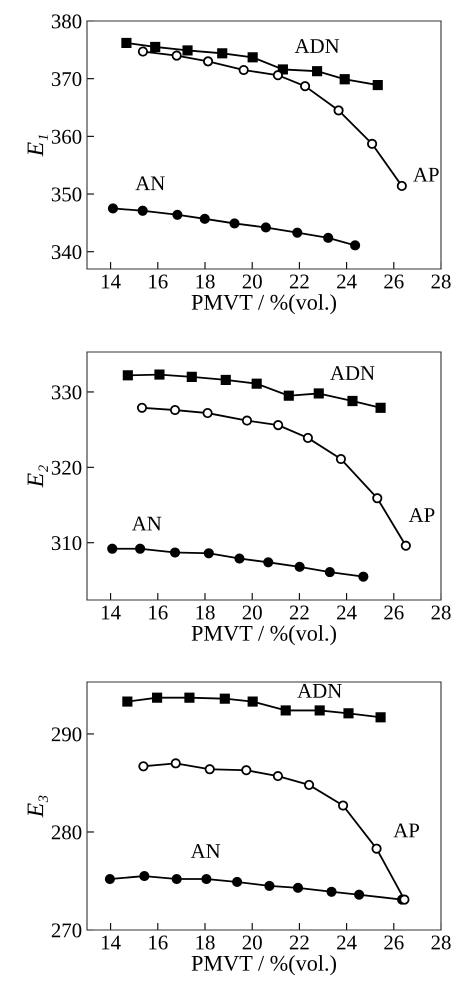 This screenshot has height=989, width=456. Describe the element at coordinates (38, 476) in the screenshot. I see `y-axis-title: E₂` at that location.